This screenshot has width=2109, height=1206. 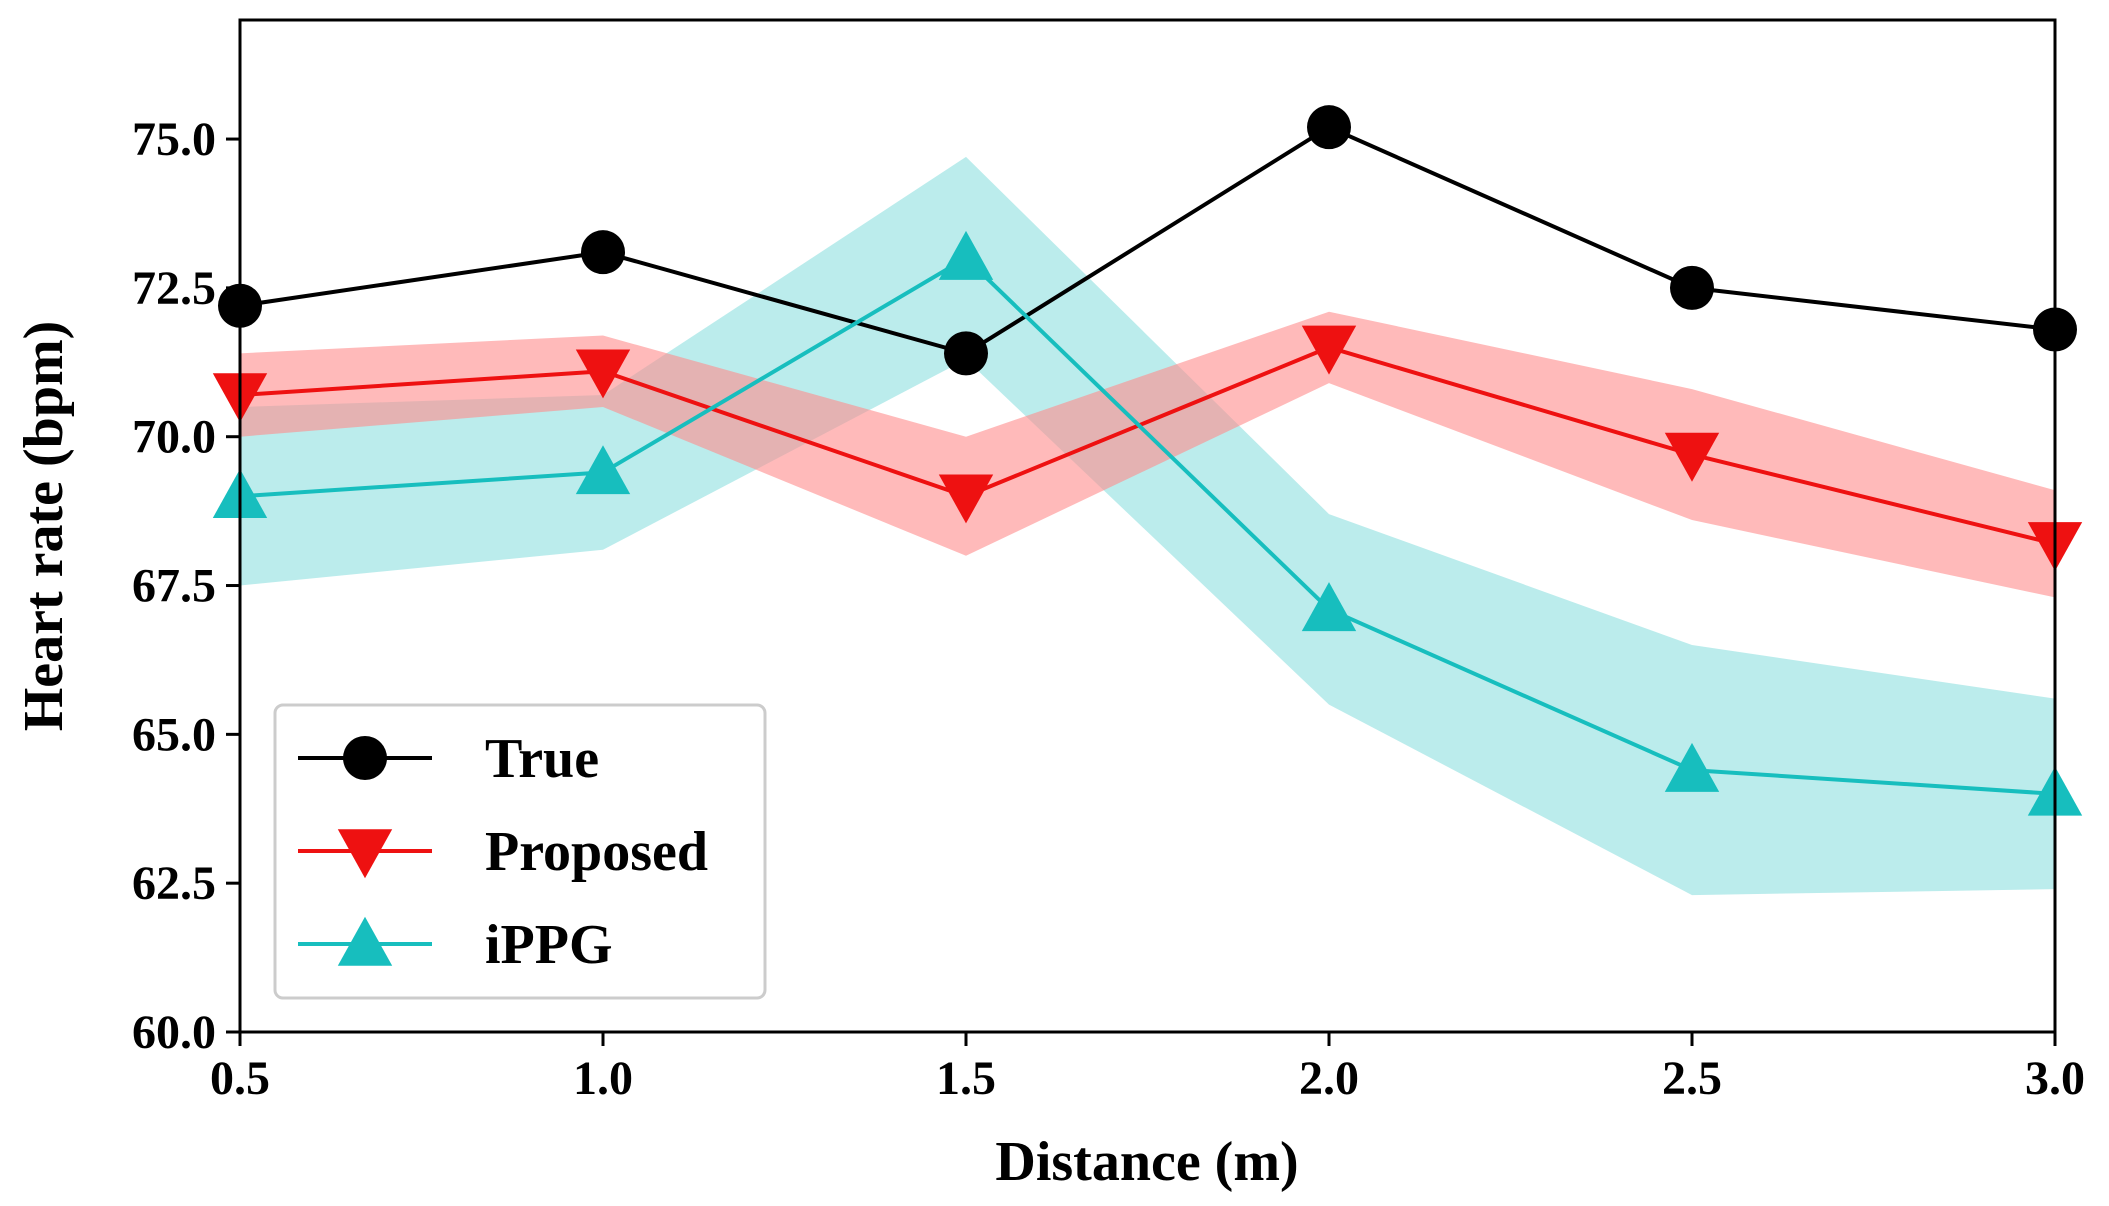 What do you see at coordinates (1692, 1078) in the screenshot?
I see `x-tick-label: 2.5` at bounding box center [1692, 1078].